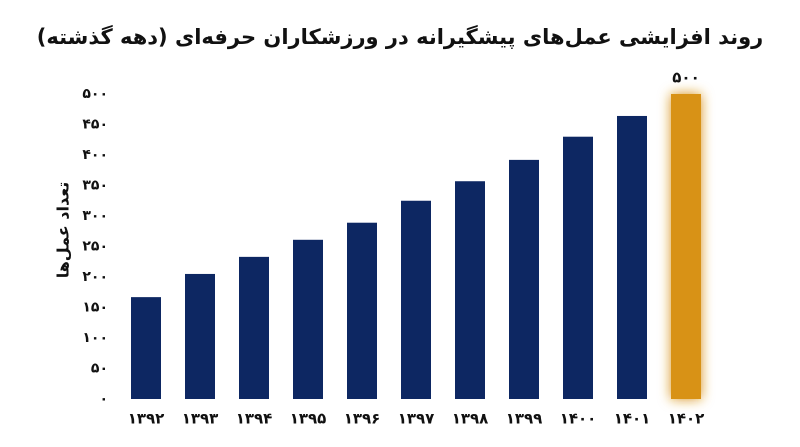 Image resolution: width=800 pixels, height=447 pixels. I want to click on y-tick-label: ۲۵۰, so click(95, 247).